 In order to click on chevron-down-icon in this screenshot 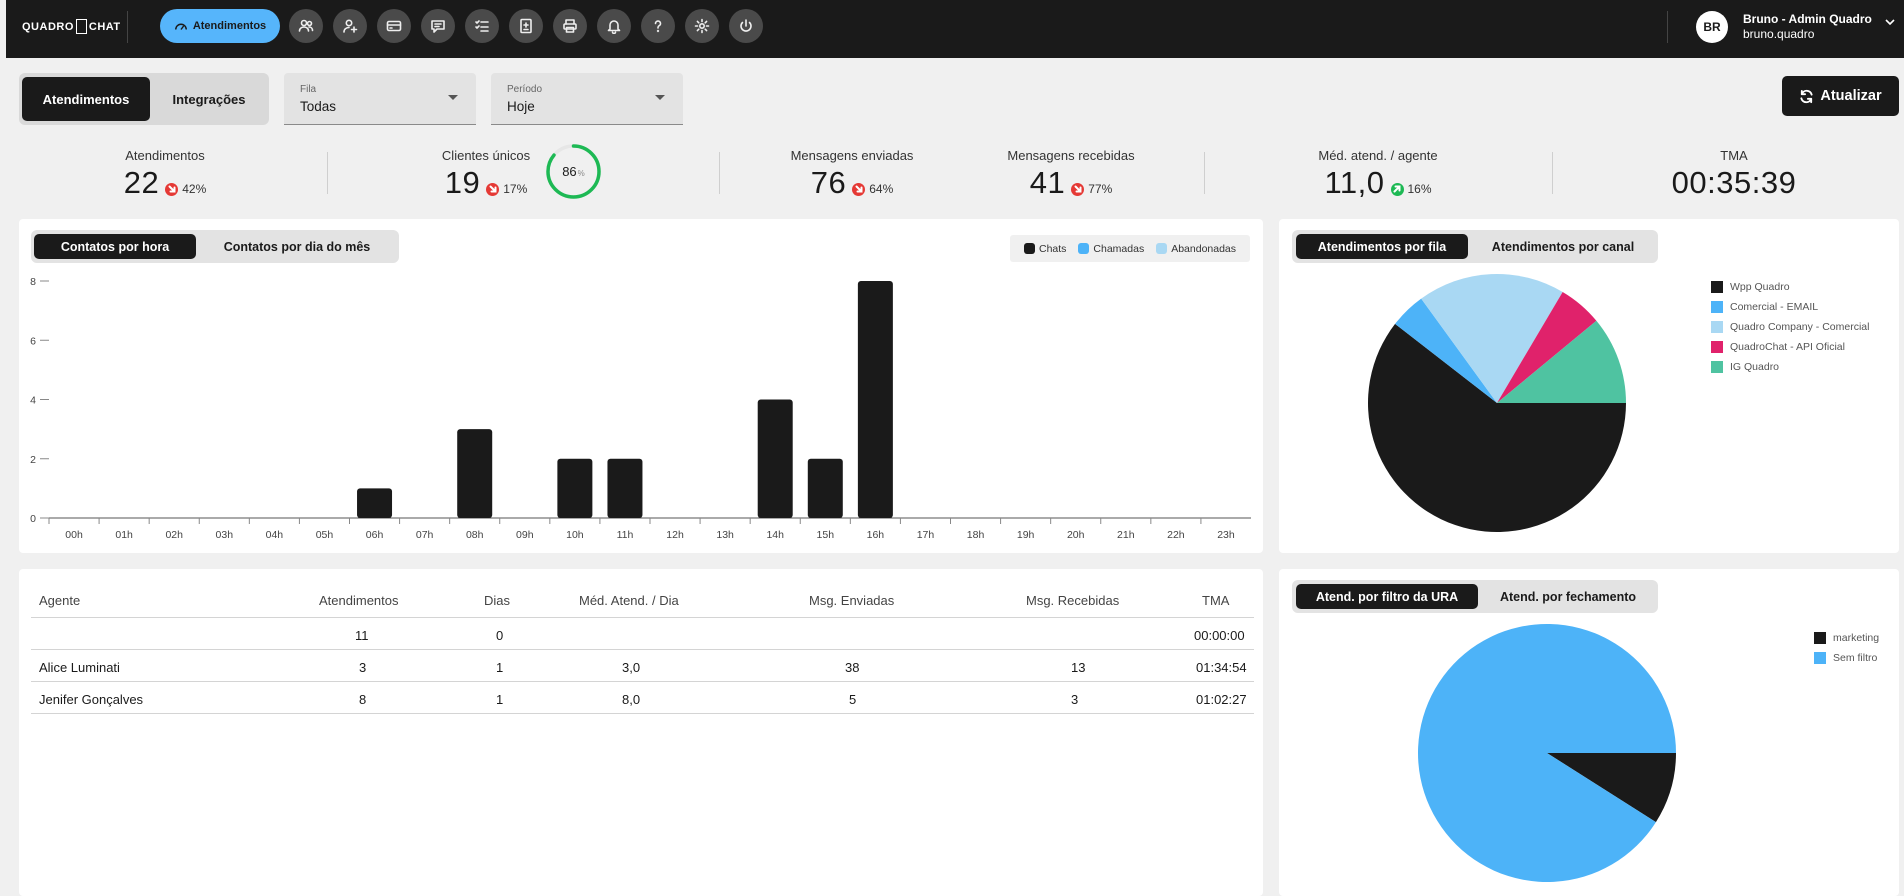, I will do `click(1890, 22)`.